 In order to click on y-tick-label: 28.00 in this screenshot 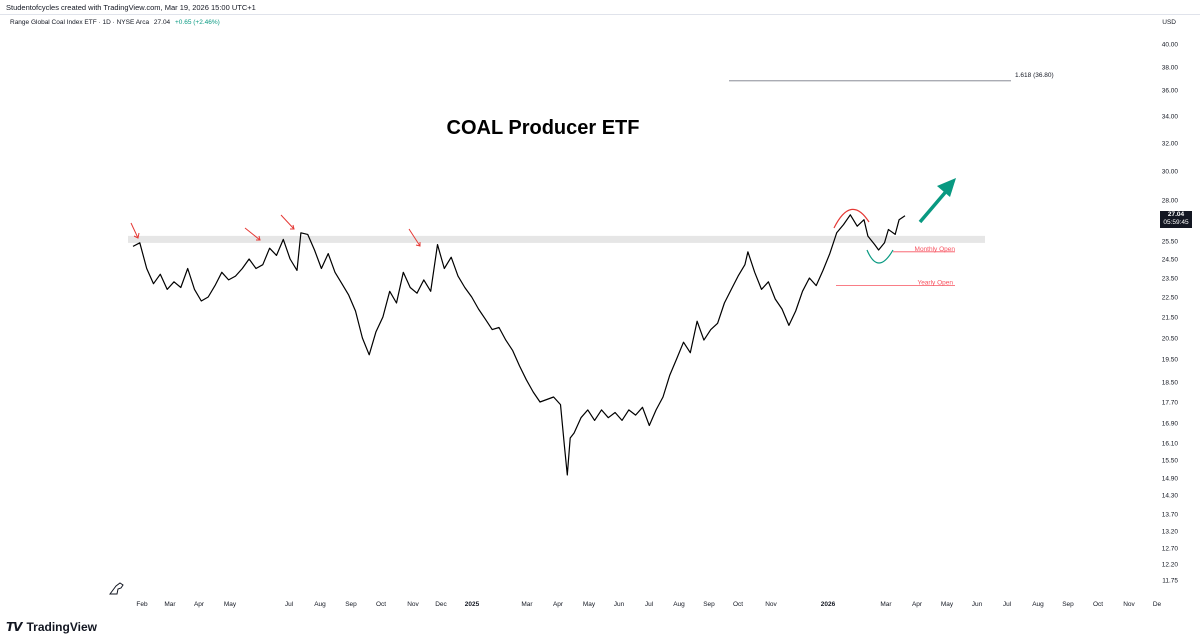, I will do `click(1170, 201)`.